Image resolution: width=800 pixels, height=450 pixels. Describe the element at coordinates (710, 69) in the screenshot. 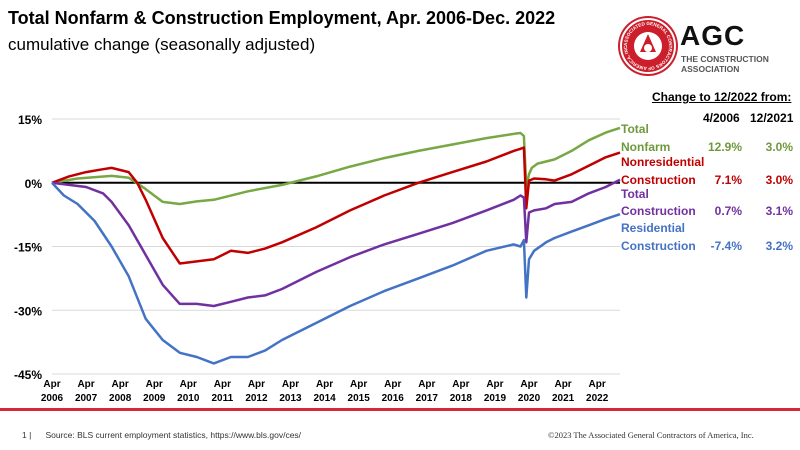

I see `logo-sub2: ASSOCIATION` at that location.